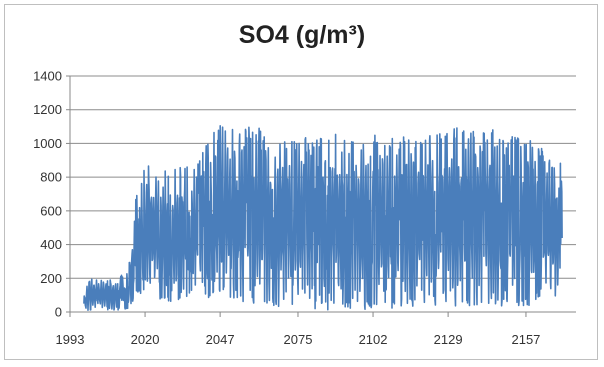 This screenshot has height=367, width=604. Describe the element at coordinates (47, 143) in the screenshot. I see `y-tick-label: 1000` at that location.